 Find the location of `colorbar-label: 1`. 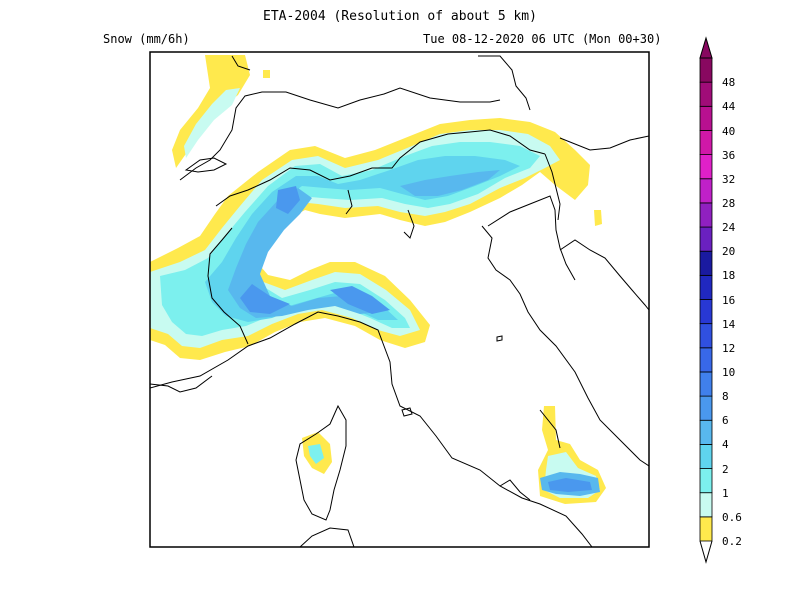

colorbar-label: 1 is located at coordinates (725, 493).